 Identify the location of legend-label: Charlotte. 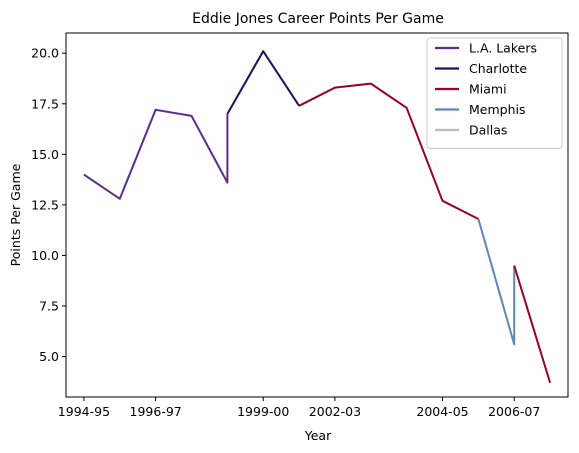
(498, 68).